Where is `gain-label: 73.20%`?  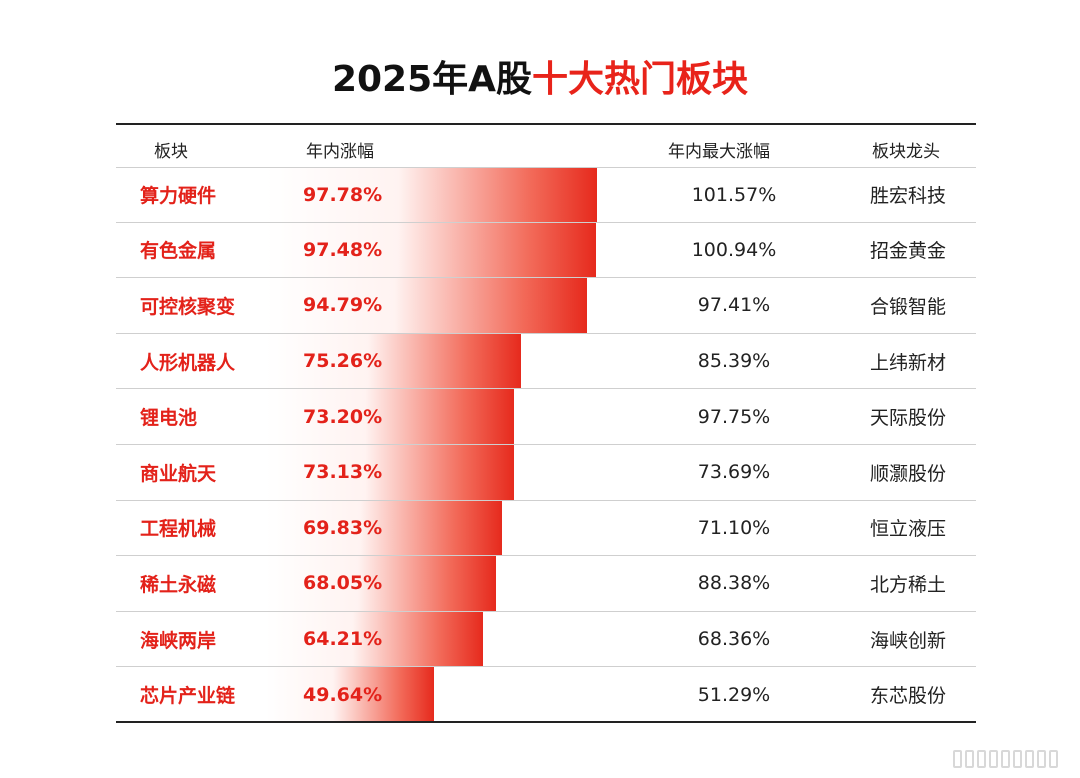 gain-label: 73.20% is located at coordinates (343, 416).